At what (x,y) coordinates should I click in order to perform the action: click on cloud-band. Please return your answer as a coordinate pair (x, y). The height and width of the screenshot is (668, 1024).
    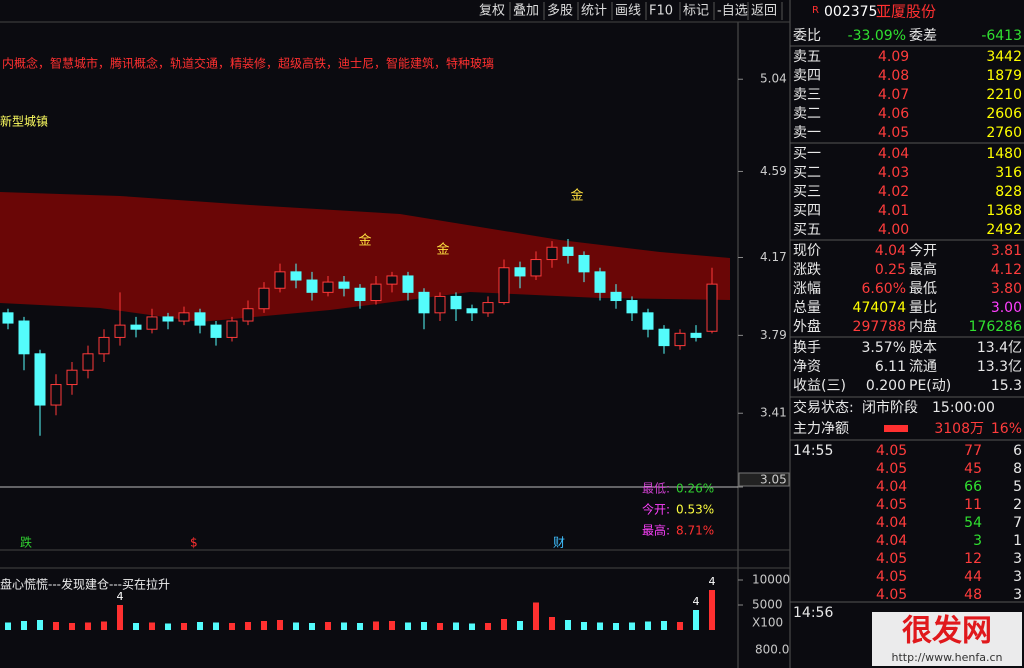
    Looking at the image, I should click on (365, 257).